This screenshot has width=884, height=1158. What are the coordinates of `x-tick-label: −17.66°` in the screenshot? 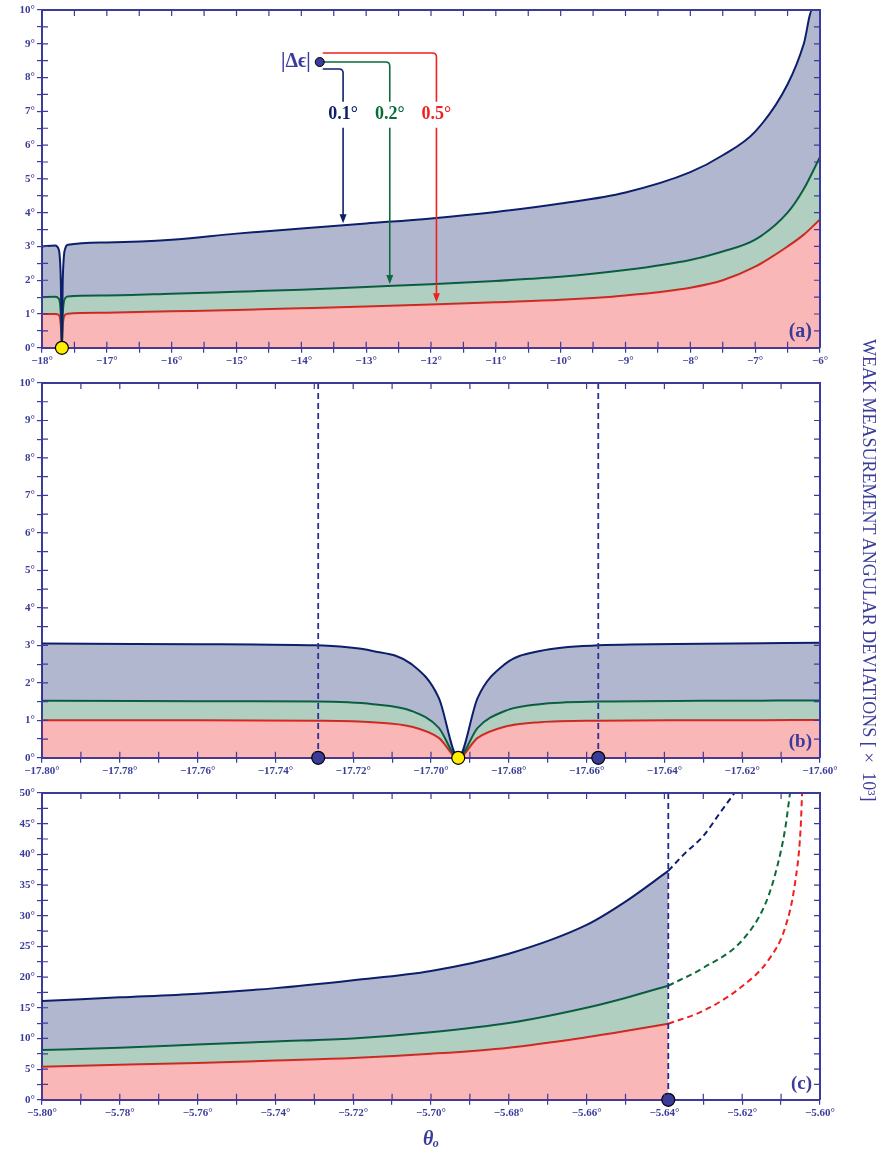 It's located at (586, 770).